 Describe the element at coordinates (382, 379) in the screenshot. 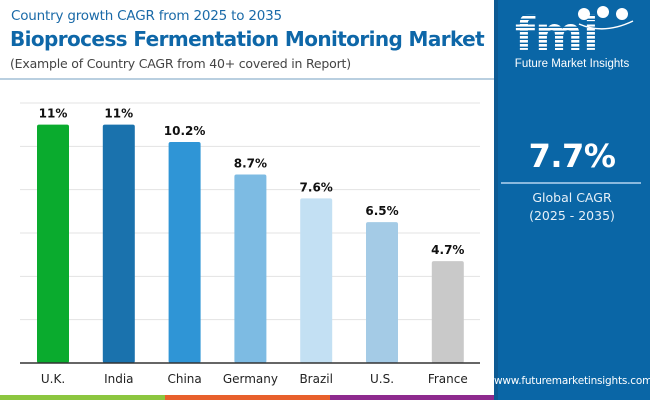

I see `x-tick-label: U.S.` at that location.